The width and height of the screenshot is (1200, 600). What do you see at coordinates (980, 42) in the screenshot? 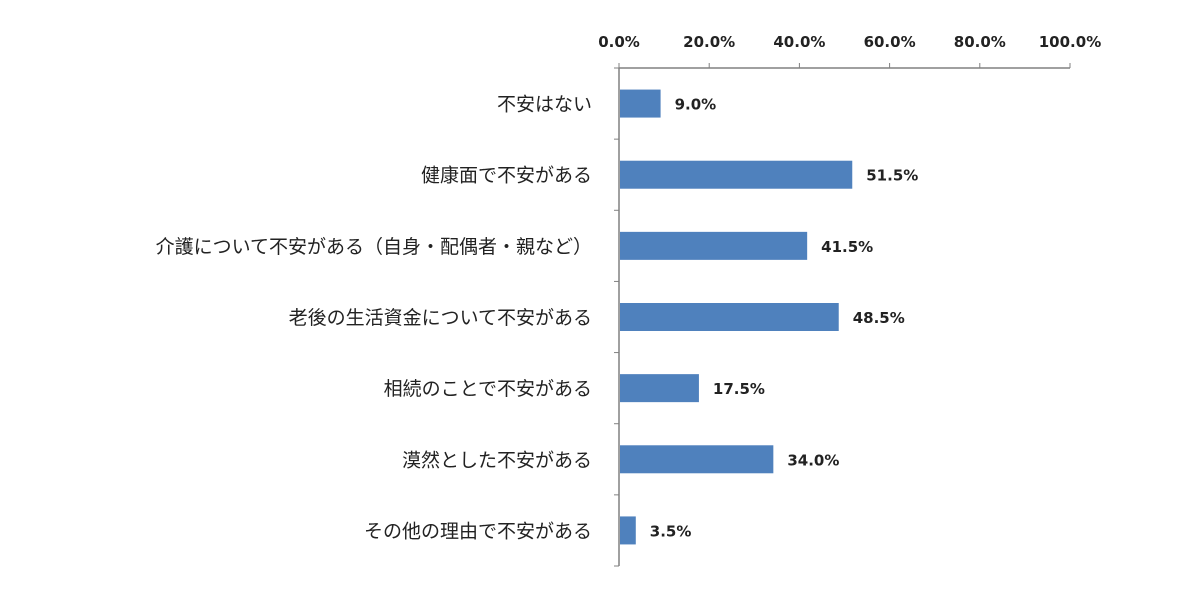
I see `x-tick-label: 80.0%` at bounding box center [980, 42].